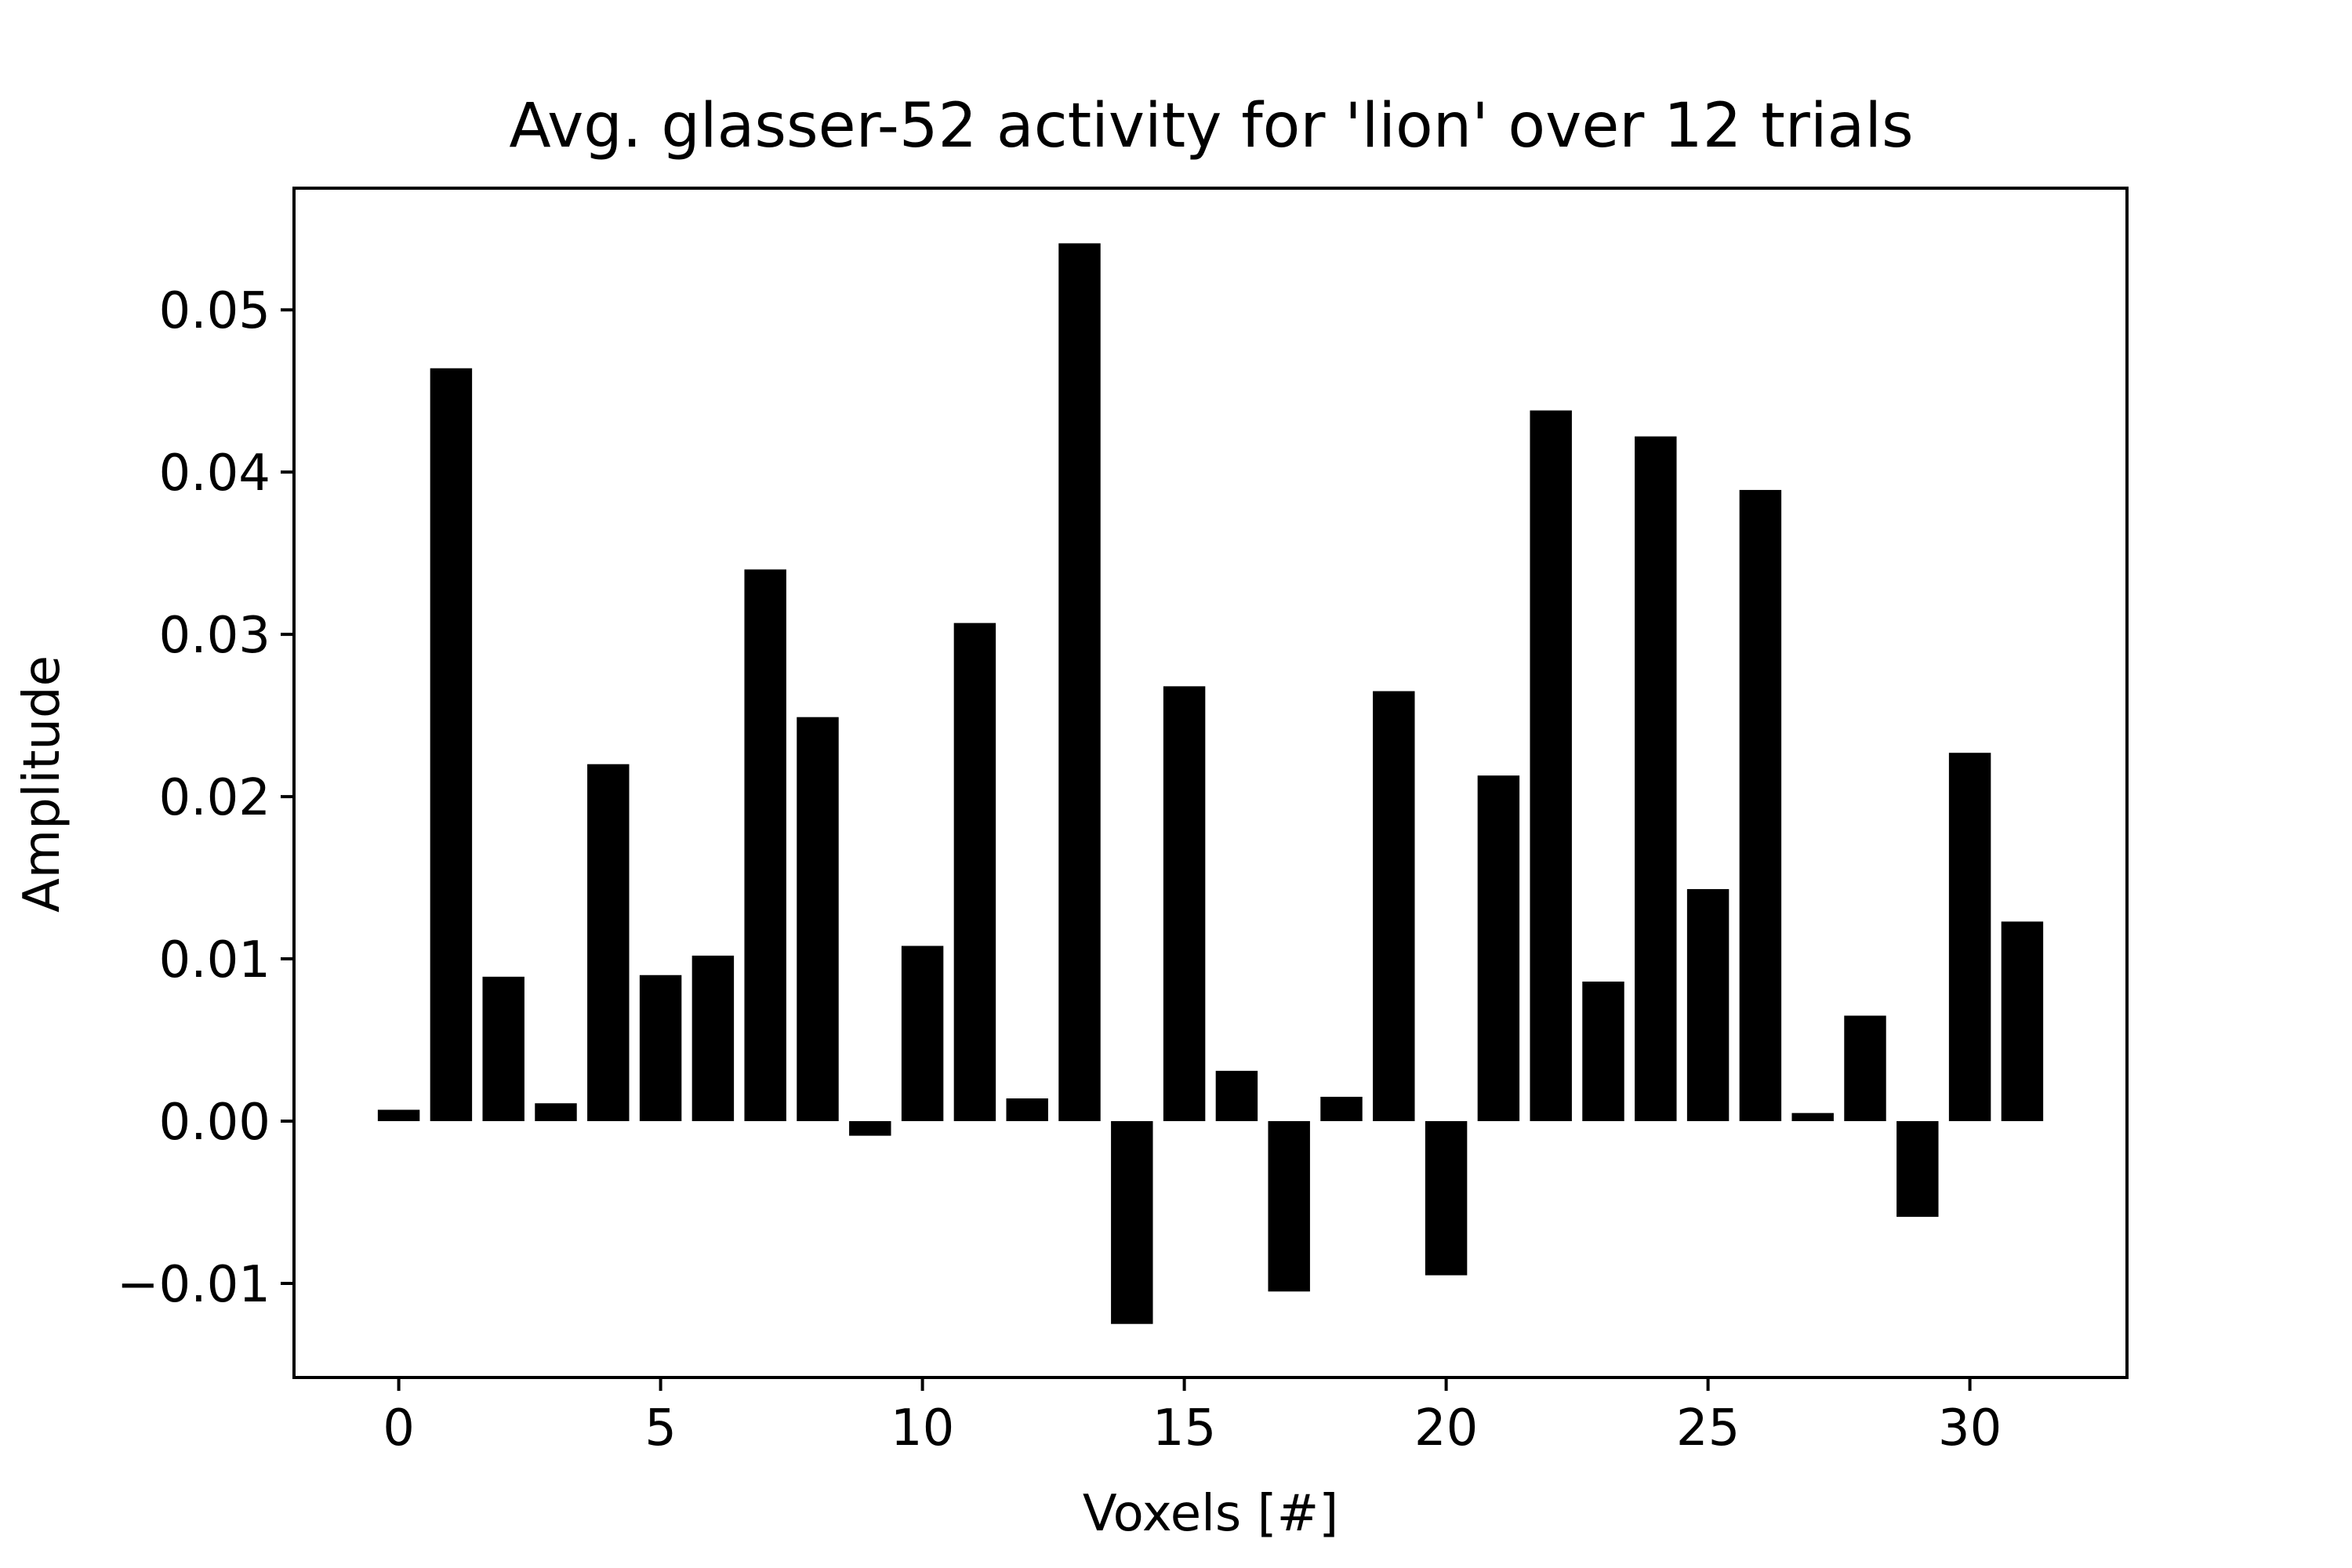 The image size is (2352, 1568). Describe the element at coordinates (399, 1428) in the screenshot. I see `x-tick-label: 0` at that location.